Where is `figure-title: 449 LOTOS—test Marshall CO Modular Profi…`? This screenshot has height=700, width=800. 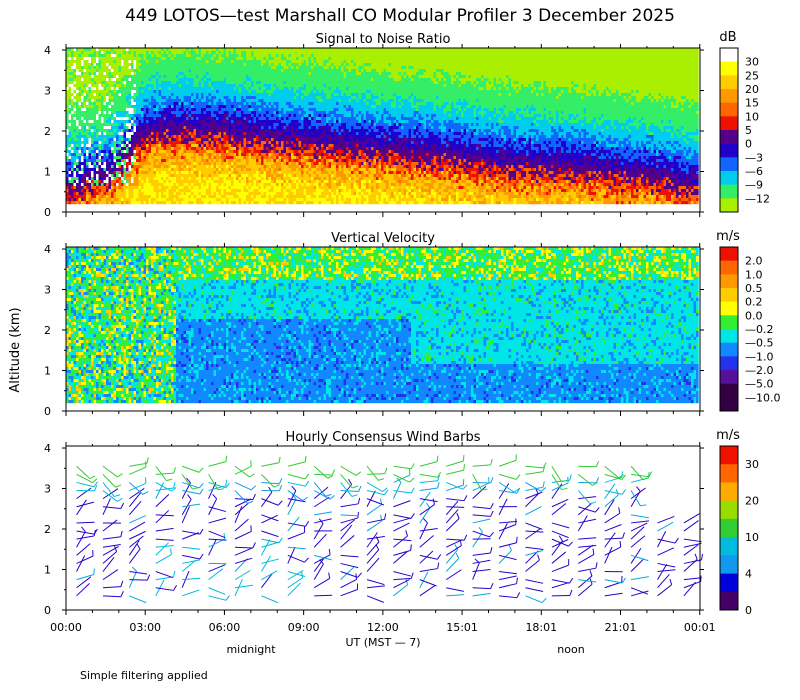
figure-title: 449 LOTOS—test Marshall CO Modular Profi… is located at coordinates (400, 16).